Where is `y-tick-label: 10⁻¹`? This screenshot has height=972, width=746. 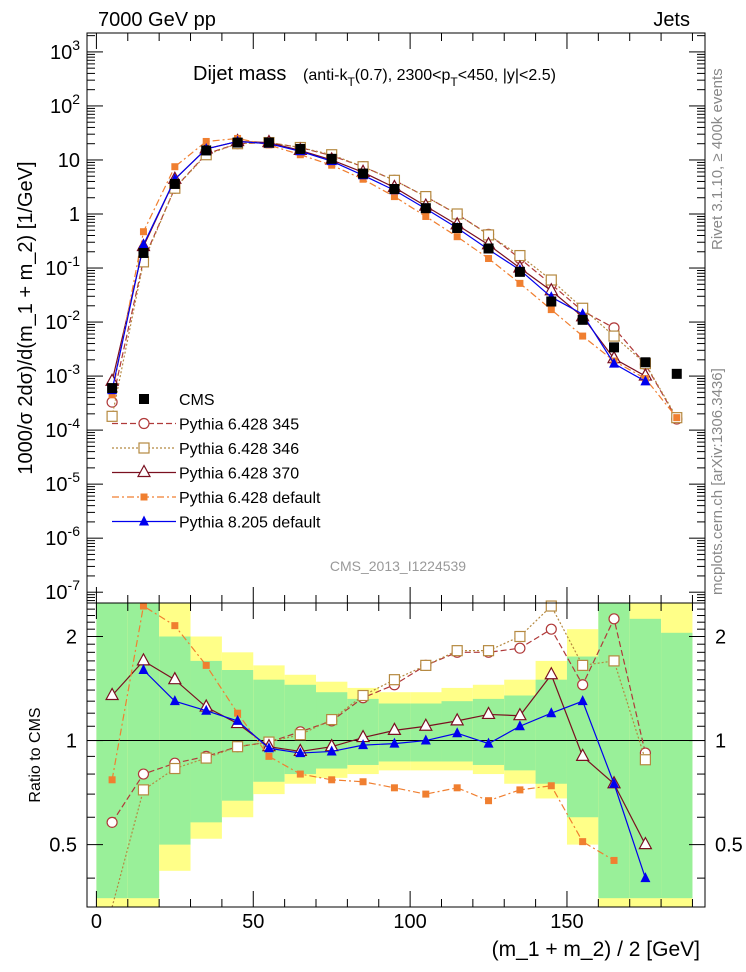 y-tick-label: 10⁻¹ is located at coordinates (62, 266).